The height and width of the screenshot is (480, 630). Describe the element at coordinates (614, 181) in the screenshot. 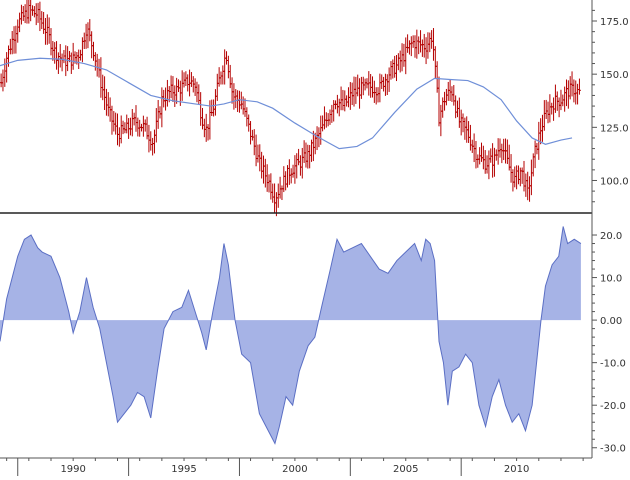

I see `price-tick-label: 100.0` at that location.